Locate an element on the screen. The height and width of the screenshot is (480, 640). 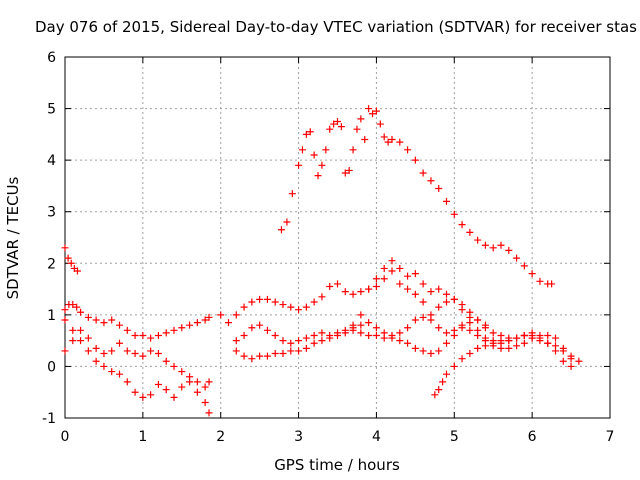
series-low-arc is located at coordinates (403, 340).